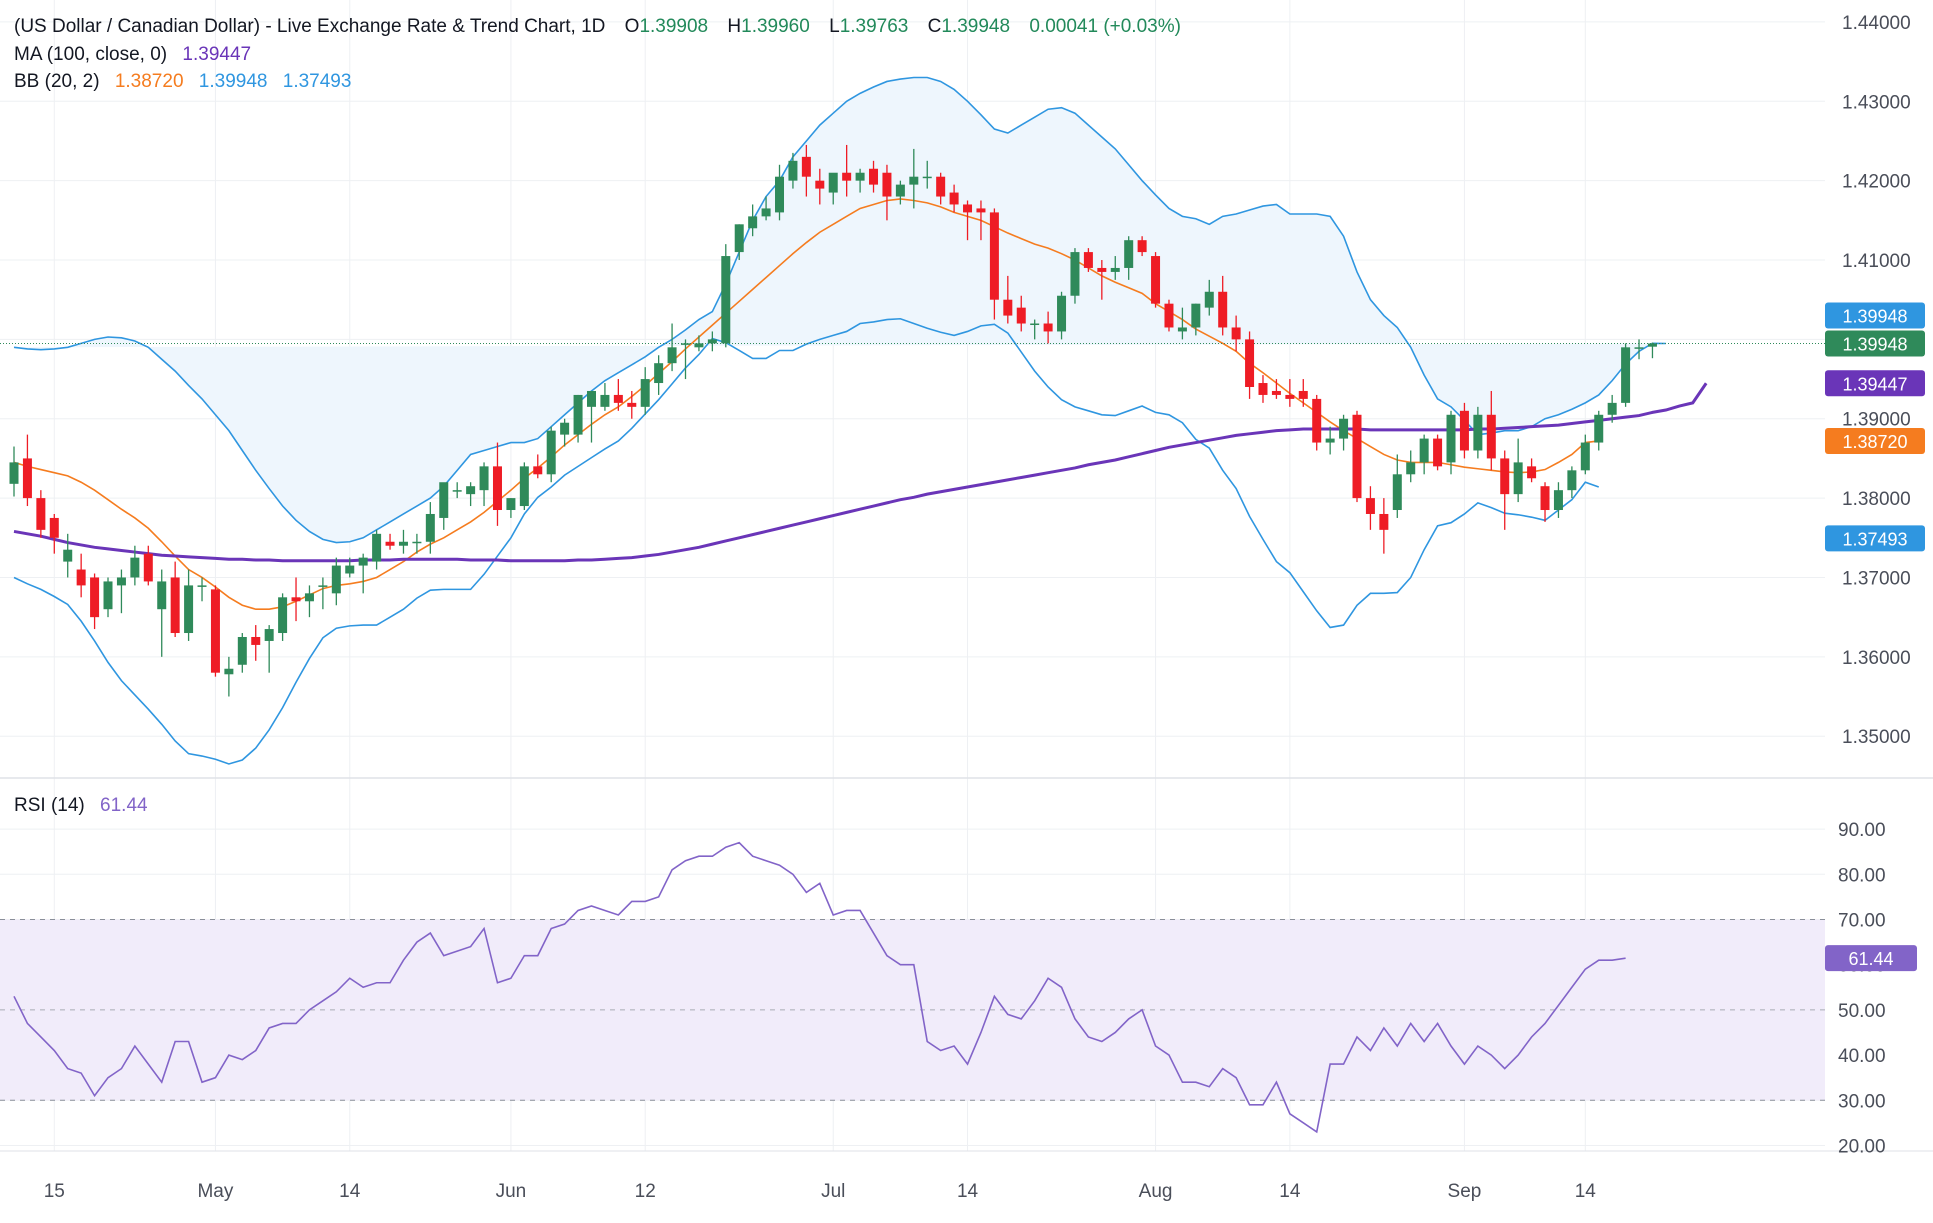  What do you see at coordinates (673, 26) in the screenshot?
I see `ohlc-open-value: 1.39908` at bounding box center [673, 26].